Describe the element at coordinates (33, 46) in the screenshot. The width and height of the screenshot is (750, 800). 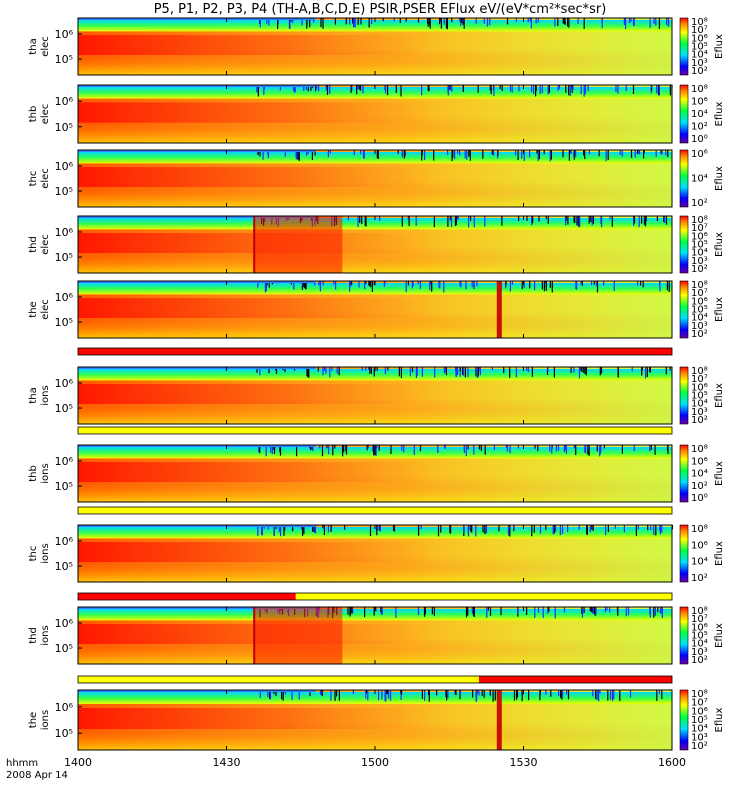
I see `panel-probe-label: tha` at that location.